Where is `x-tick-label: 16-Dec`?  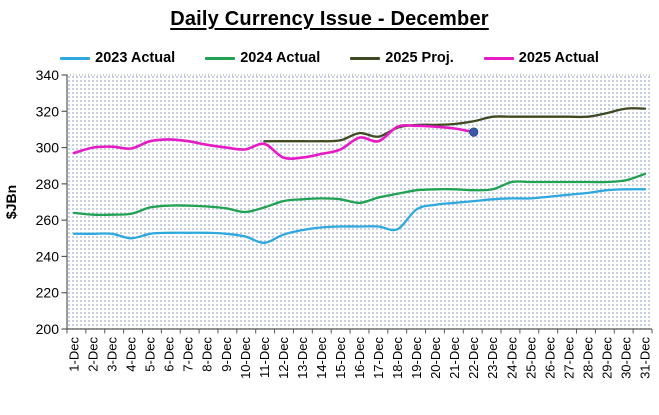 x-tick-label: 16-Dec is located at coordinates (359, 358).